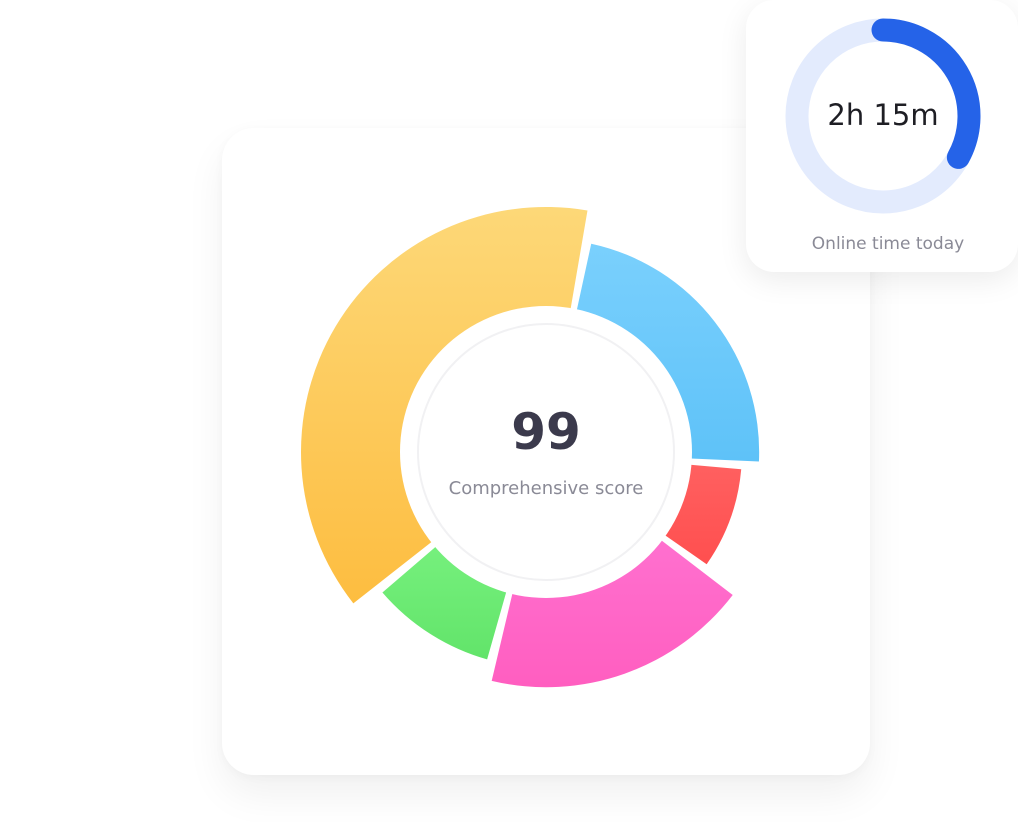 This screenshot has width=1018, height=822. What do you see at coordinates (883, 115) in the screenshot?
I see `online-time-value: 2h 15m` at bounding box center [883, 115].